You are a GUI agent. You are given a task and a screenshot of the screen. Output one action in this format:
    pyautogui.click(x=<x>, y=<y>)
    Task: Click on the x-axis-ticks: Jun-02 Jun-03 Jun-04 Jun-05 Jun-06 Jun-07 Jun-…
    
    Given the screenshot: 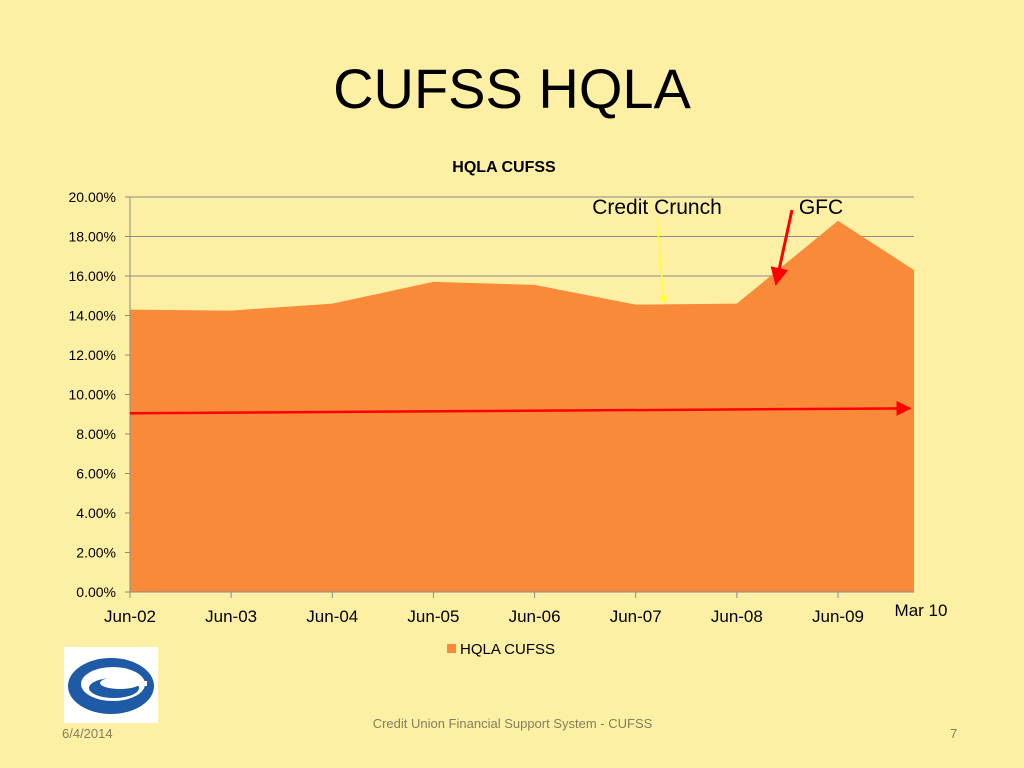 What is the action you would take?
    pyautogui.click(x=525, y=609)
    